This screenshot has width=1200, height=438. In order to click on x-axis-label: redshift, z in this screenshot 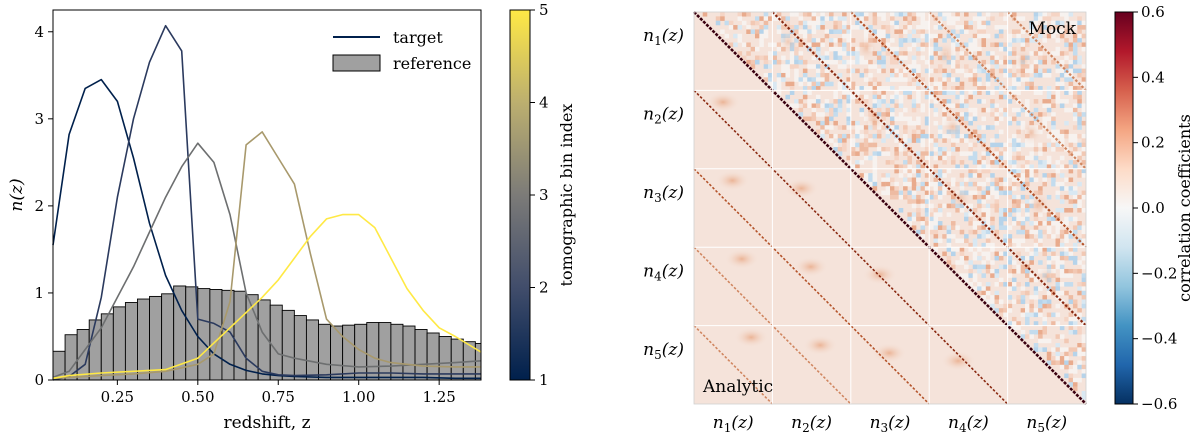, I will do `click(266, 423)`.